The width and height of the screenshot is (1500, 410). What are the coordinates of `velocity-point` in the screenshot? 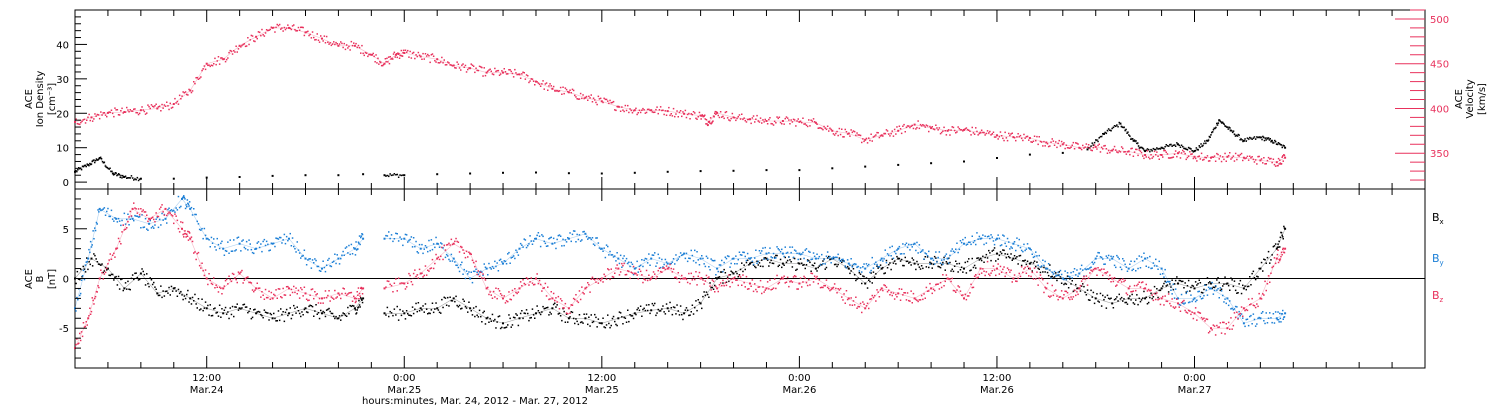 It's located at (338, 45).